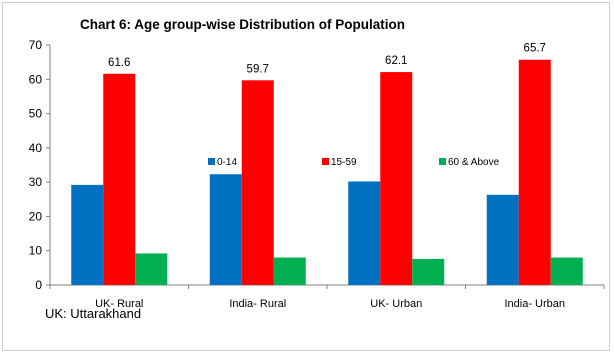 The height and width of the screenshot is (355, 614). What do you see at coordinates (36, 148) in the screenshot?
I see `y-tick-label: 40` at bounding box center [36, 148].